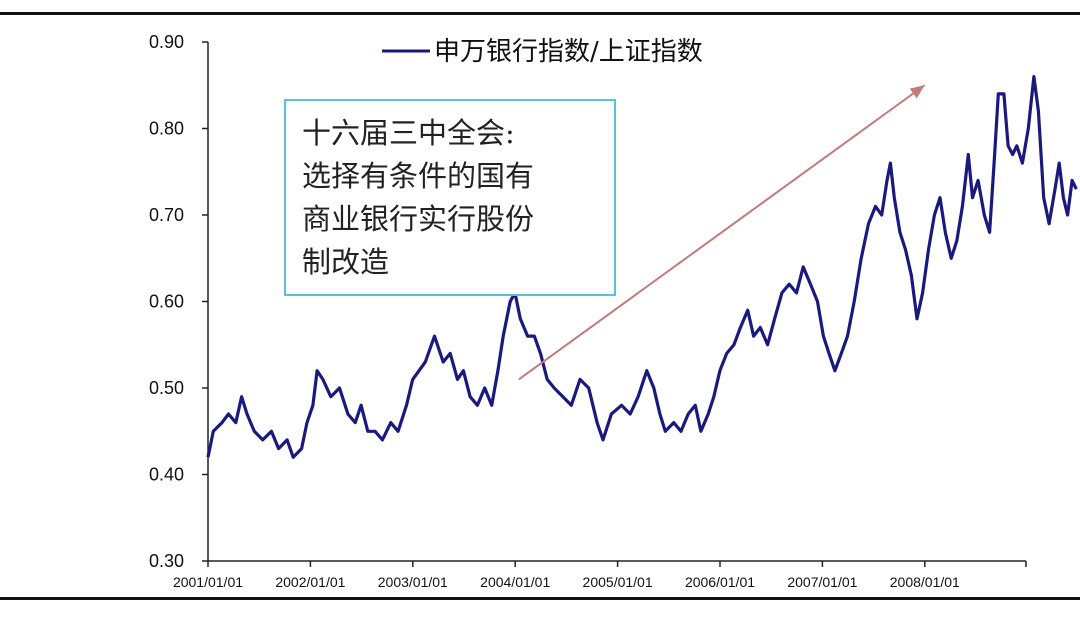 Image resolution: width=1080 pixels, height=618 pixels. What do you see at coordinates (166, 129) in the screenshot?
I see `y-tick-label: 0.80` at bounding box center [166, 129].